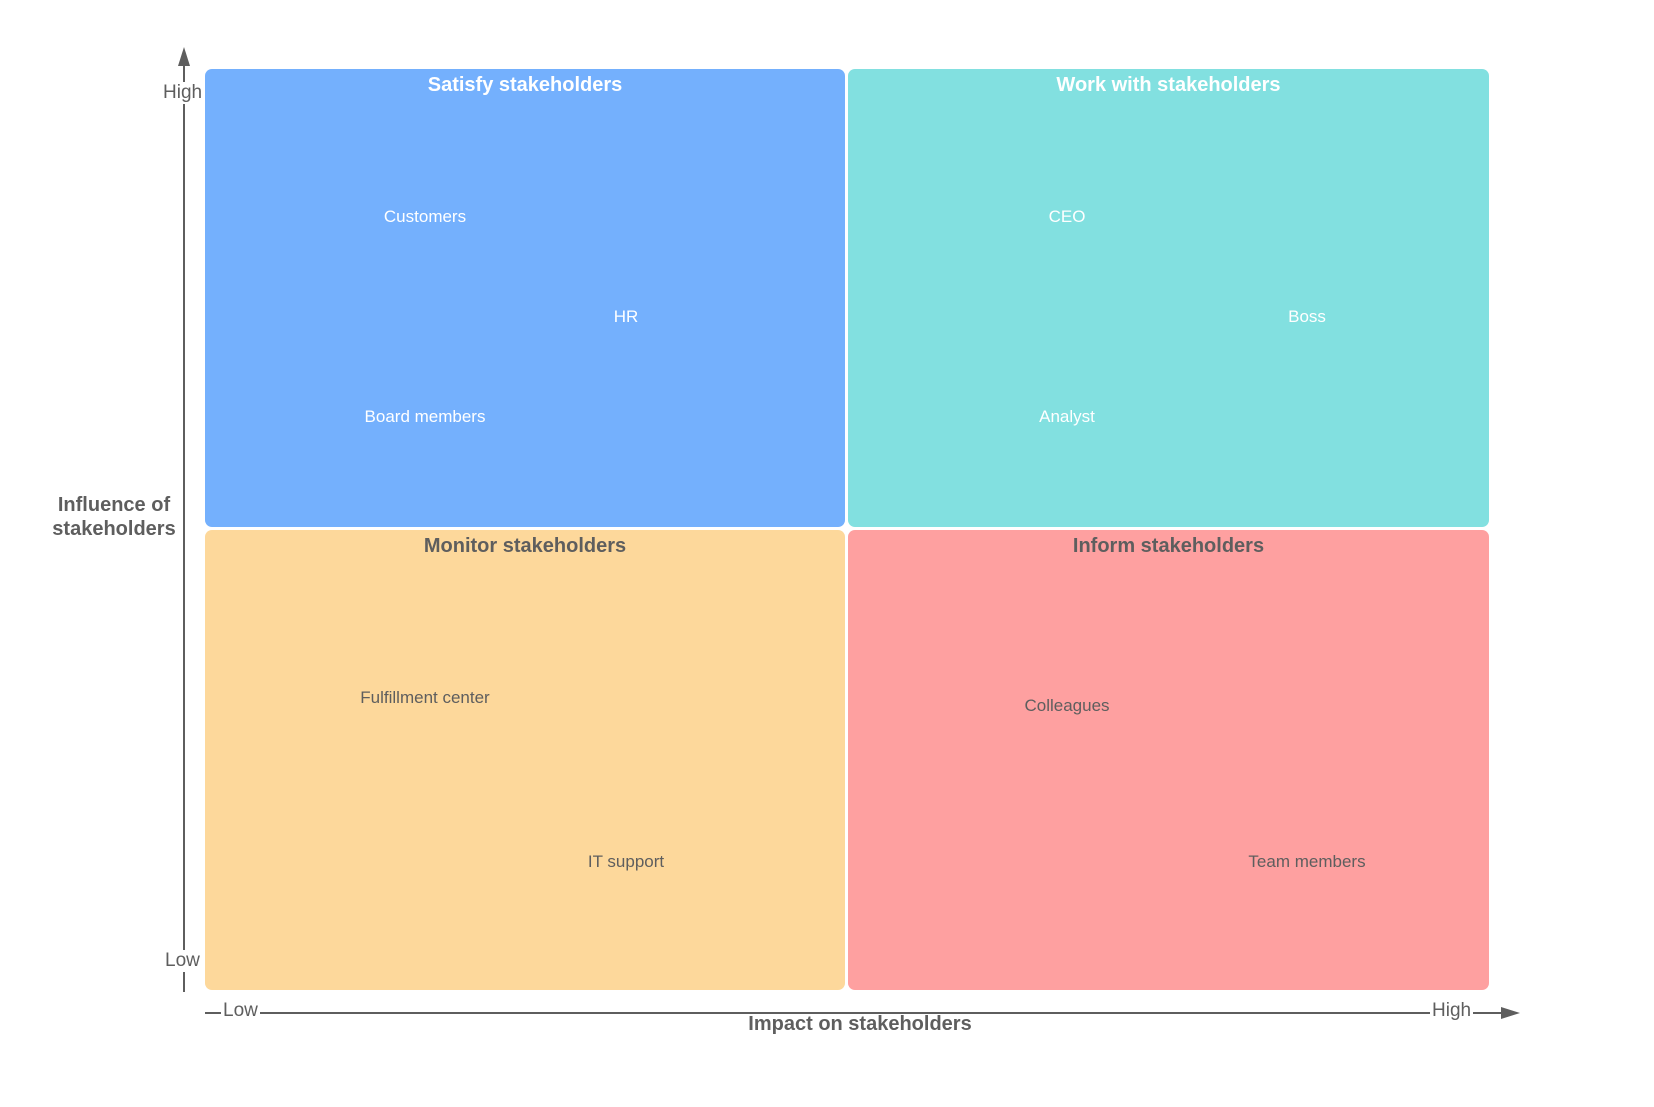 This screenshot has height=1107, width=1654. I want to click on y-axis-arrow, so click(184, 56).